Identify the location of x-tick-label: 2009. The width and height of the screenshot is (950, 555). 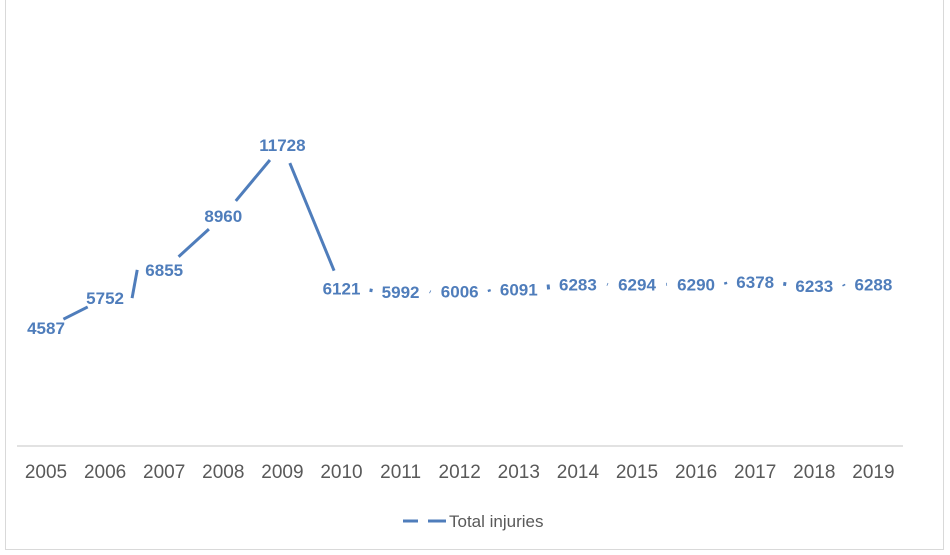
(282, 472).